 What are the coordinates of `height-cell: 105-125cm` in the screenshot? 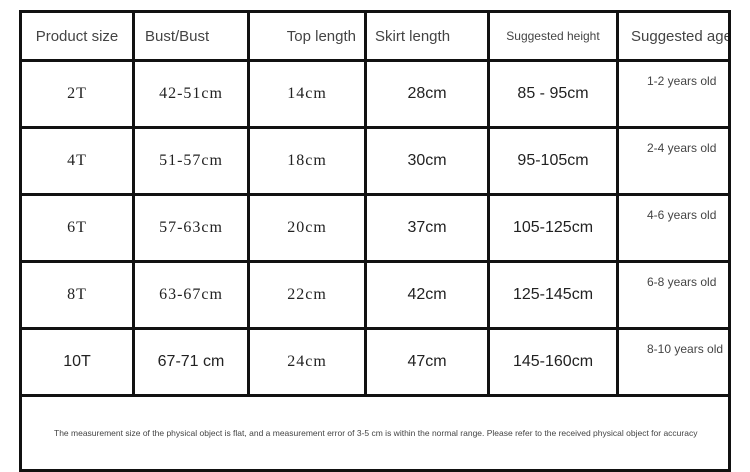 It's located at (553, 228).